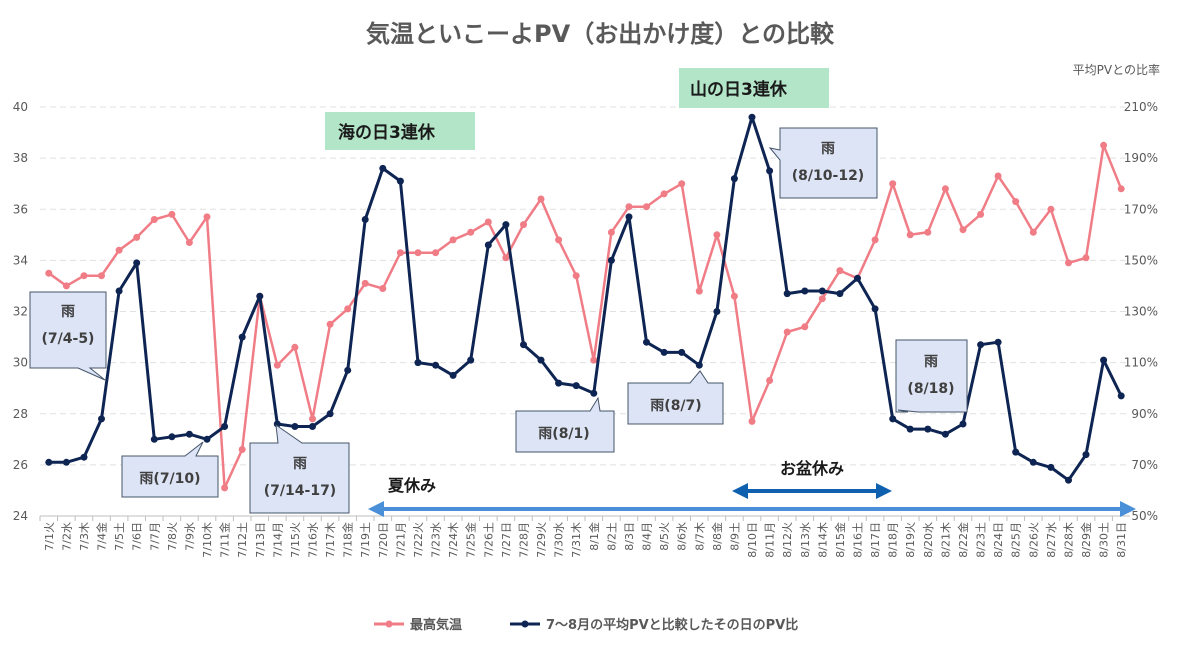 This screenshot has height=650, width=1200. I want to click on legend-item-pv-ratio: 7〜8月の平均PVと比較したその日のPV比, so click(654, 625).